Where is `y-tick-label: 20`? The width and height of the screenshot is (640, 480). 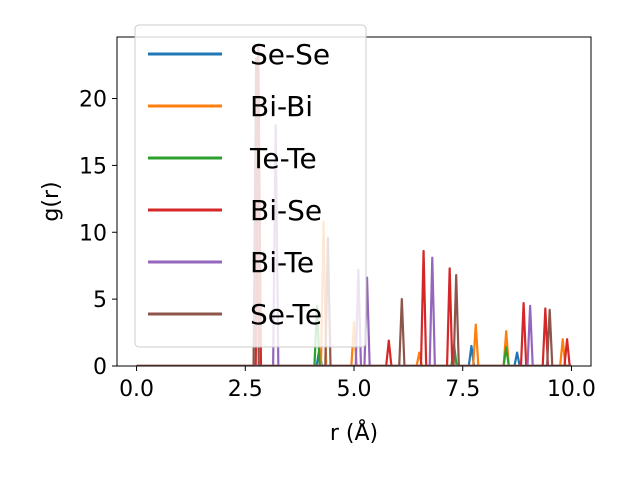
y-tick-label: 20 is located at coordinates (93, 100).